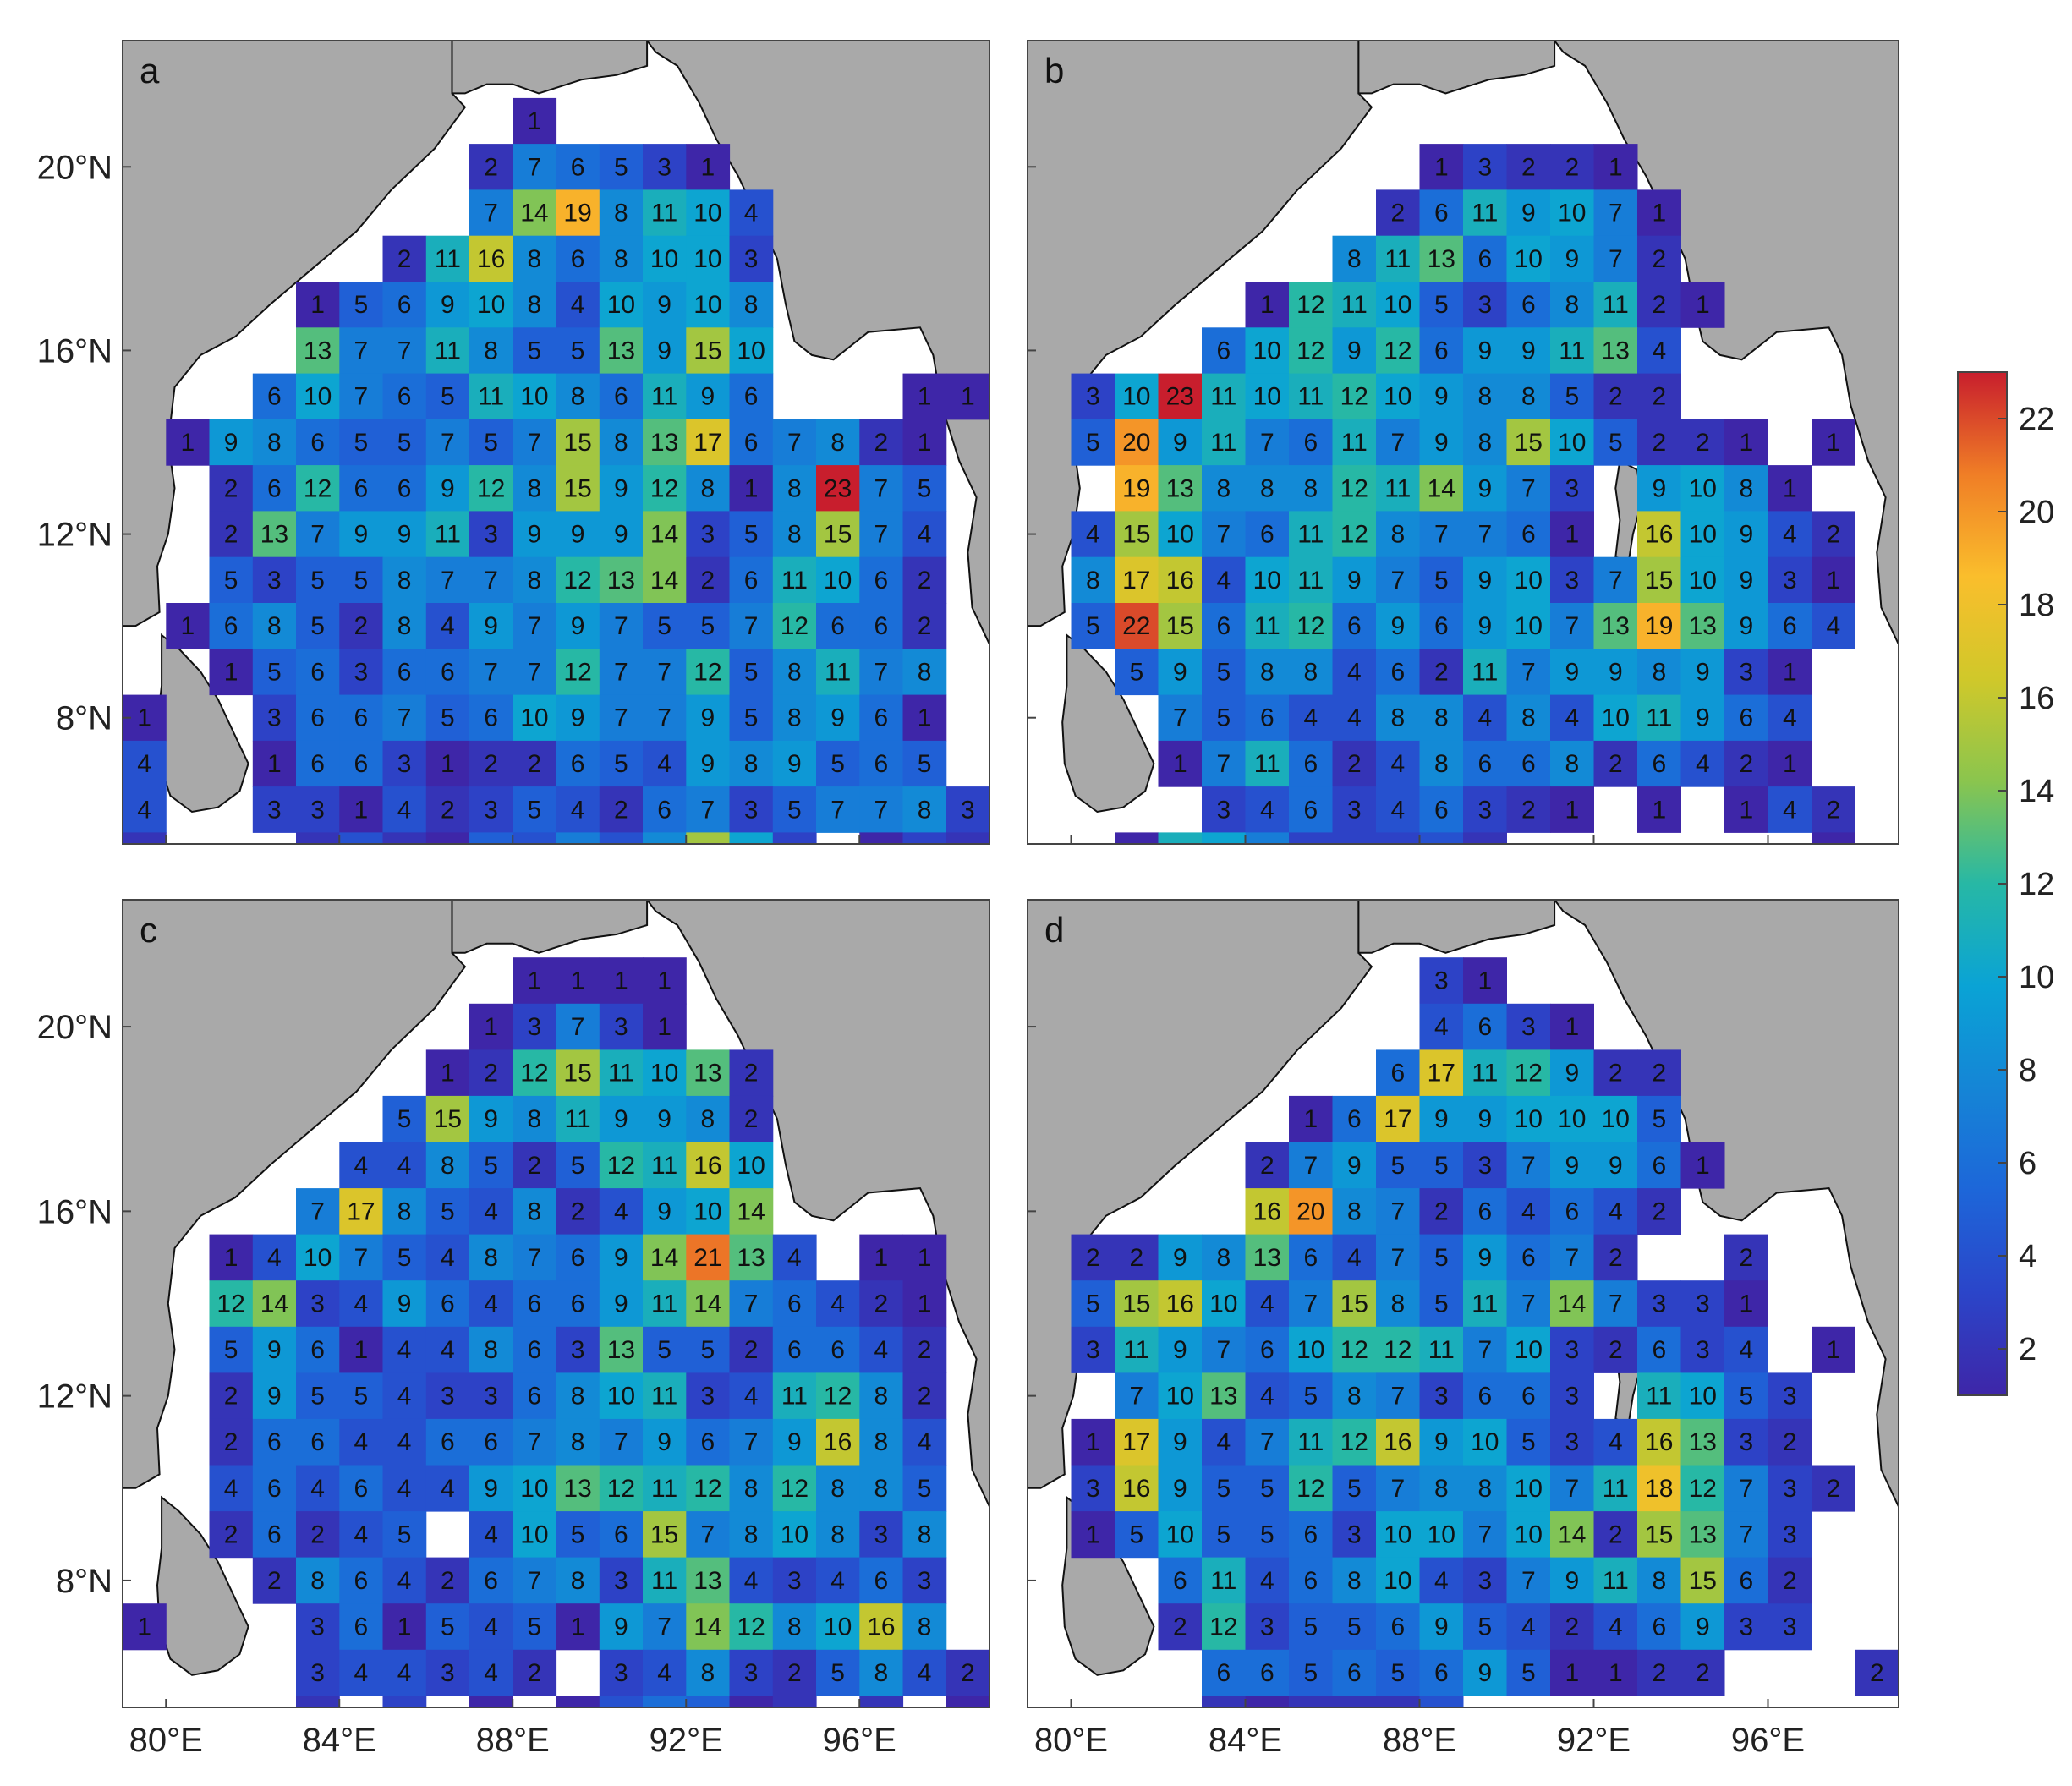 This screenshot has width=2072, height=1786. What do you see at coordinates (1726, 343) in the screenshot?
I see `land-shape` at bounding box center [1726, 343].